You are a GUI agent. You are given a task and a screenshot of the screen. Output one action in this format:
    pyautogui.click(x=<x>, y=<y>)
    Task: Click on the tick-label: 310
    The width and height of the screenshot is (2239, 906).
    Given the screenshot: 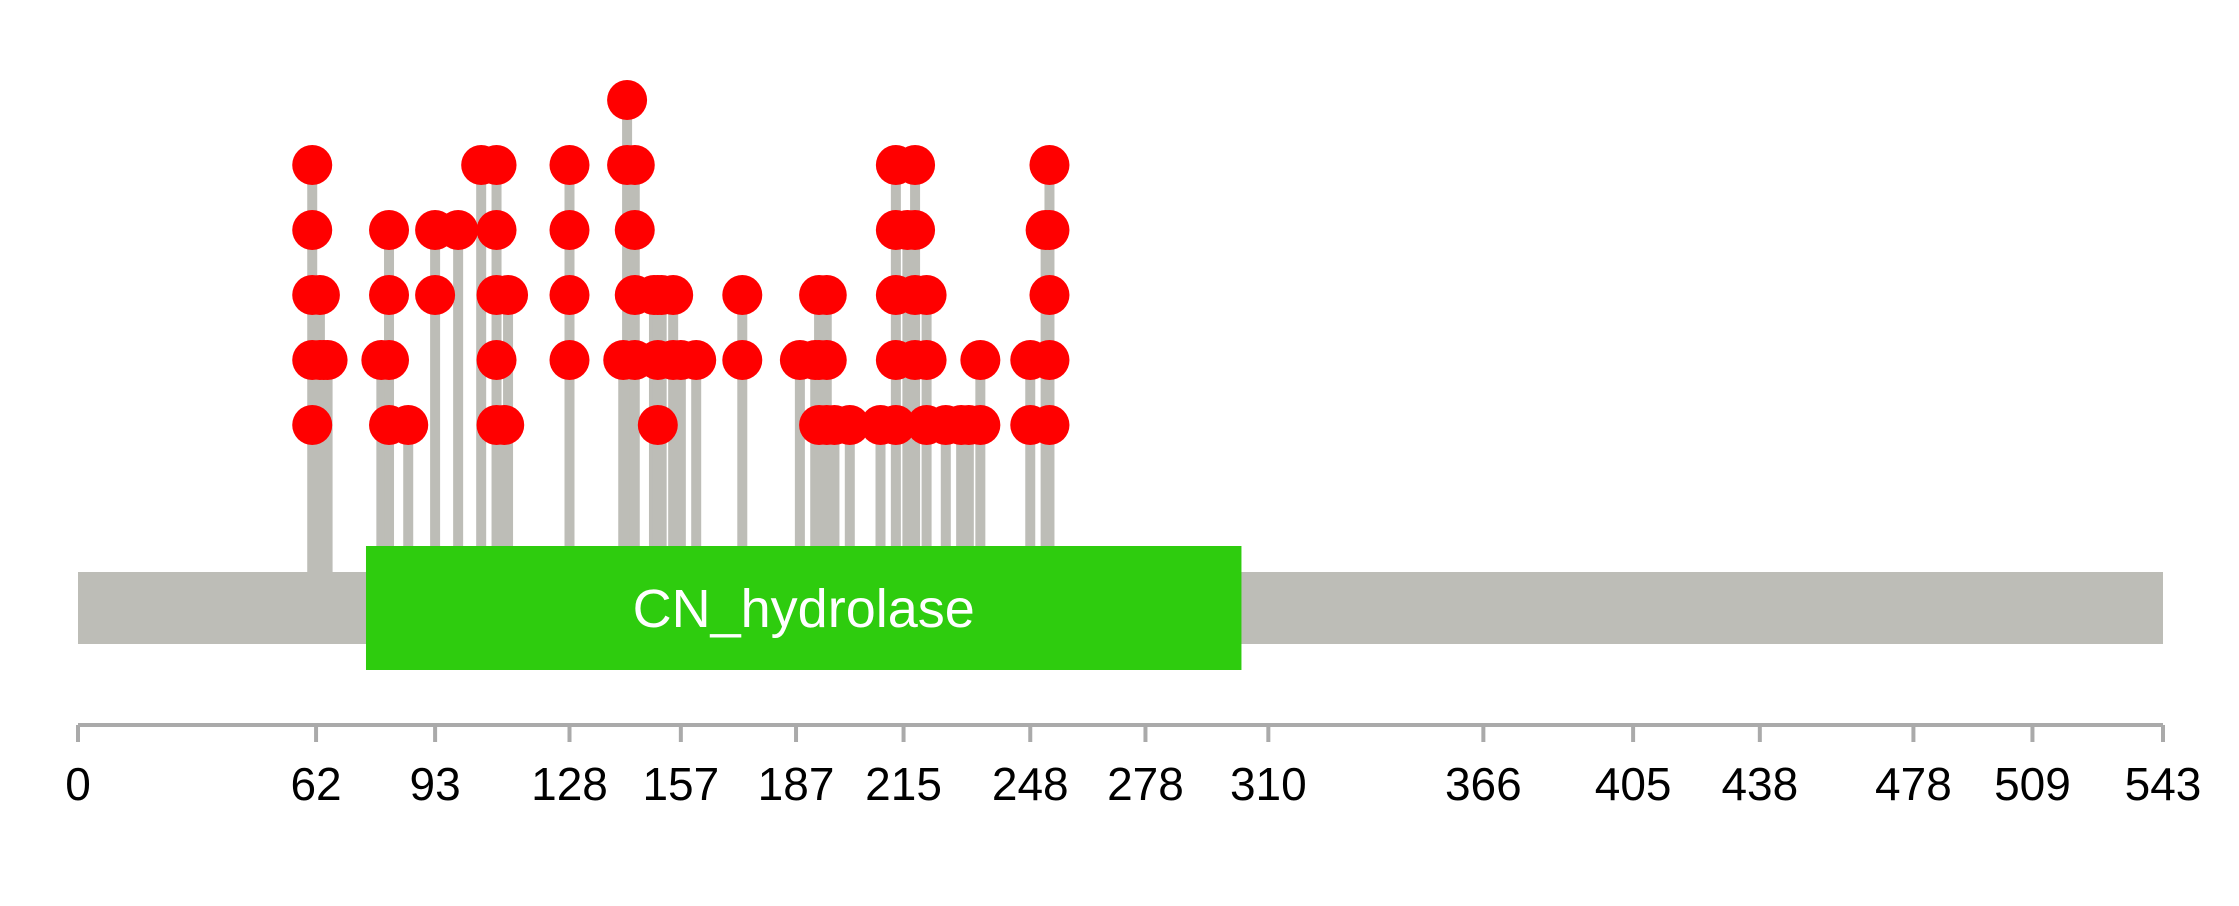 What is the action you would take?
    pyautogui.click(x=1268, y=784)
    